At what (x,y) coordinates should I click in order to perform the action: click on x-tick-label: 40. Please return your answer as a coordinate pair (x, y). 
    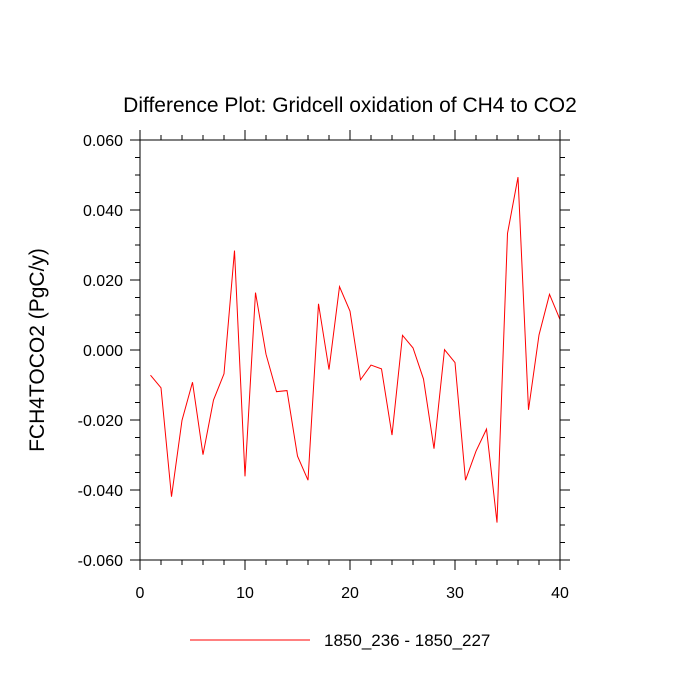
    Looking at the image, I should click on (560, 593).